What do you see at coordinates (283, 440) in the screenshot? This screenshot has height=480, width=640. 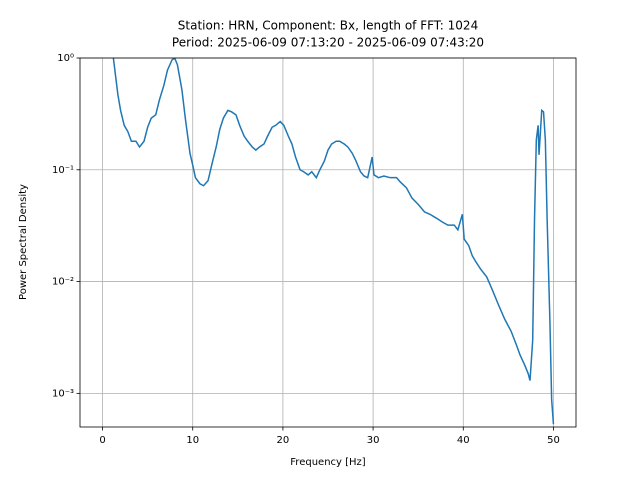 I see `x-tick-label: 20` at bounding box center [283, 440].